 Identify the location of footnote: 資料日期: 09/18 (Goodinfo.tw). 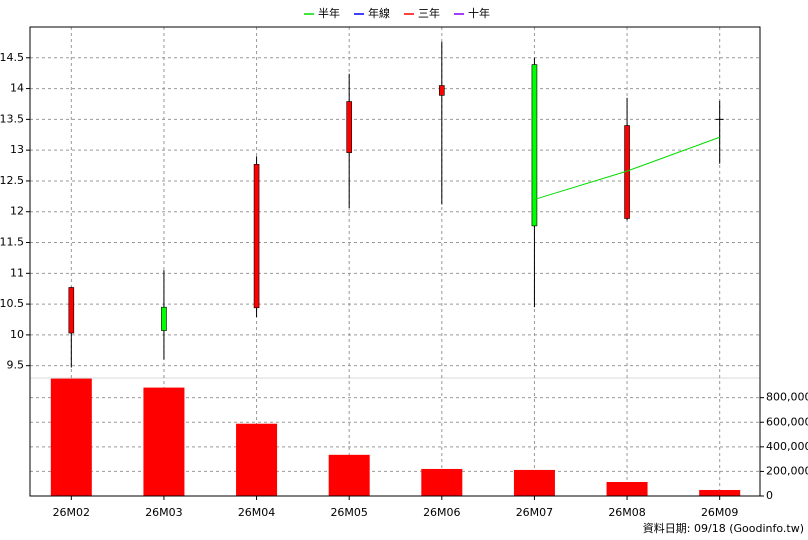
(723, 528).